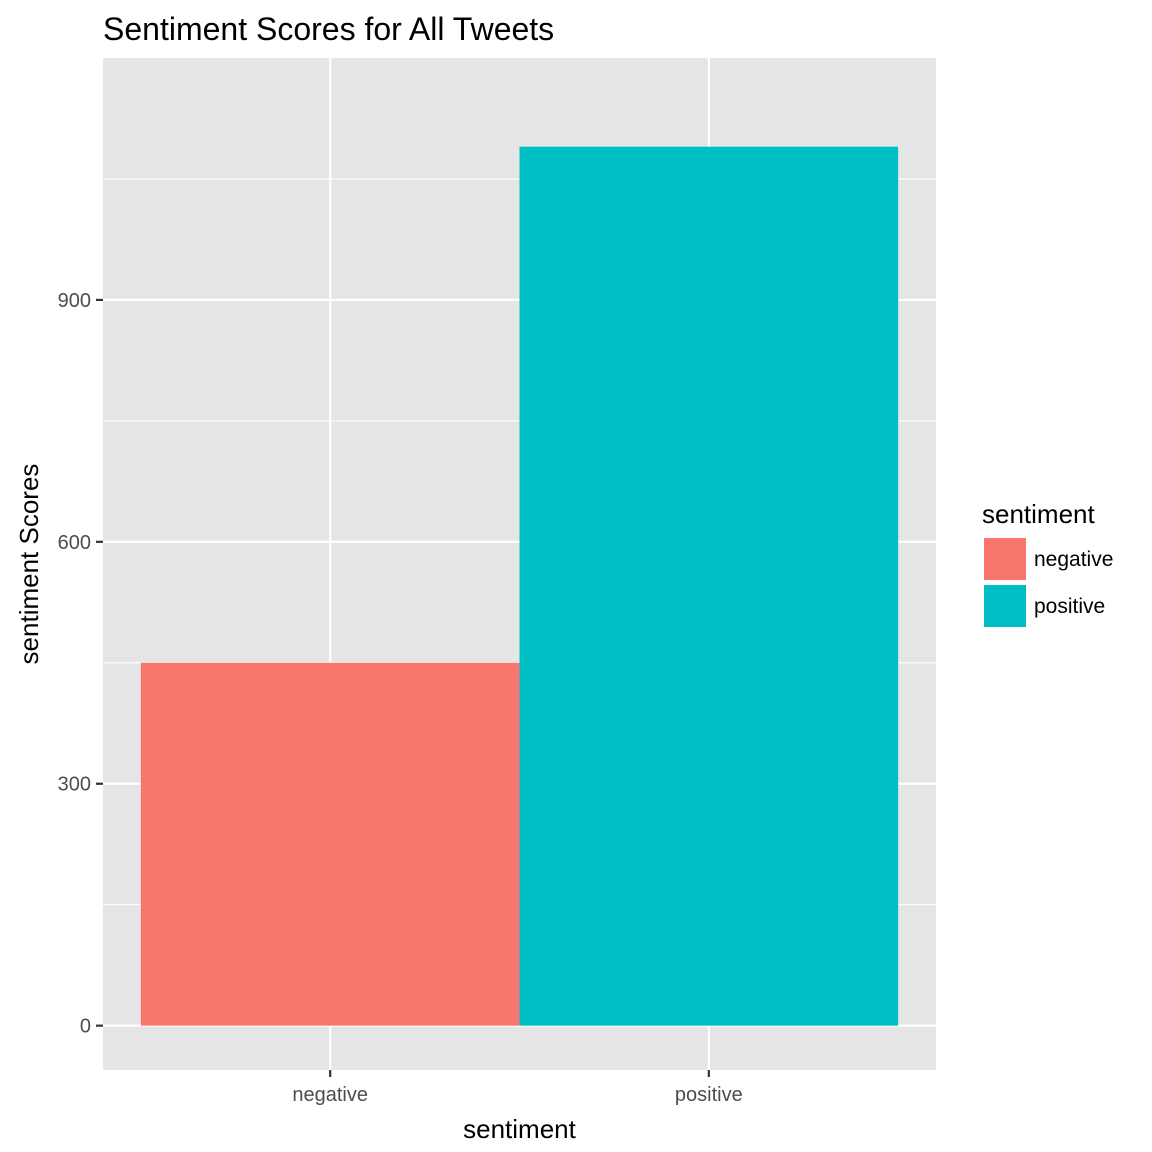 The height and width of the screenshot is (1152, 1152). I want to click on legend-label-negative: negative, so click(1073, 559).